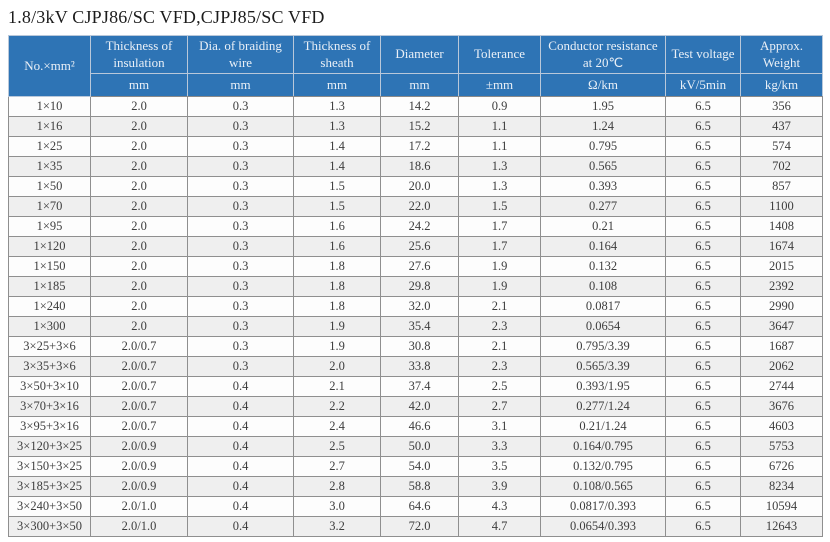 The height and width of the screenshot is (542, 830). I want to click on cell: 1×185, so click(49, 286).